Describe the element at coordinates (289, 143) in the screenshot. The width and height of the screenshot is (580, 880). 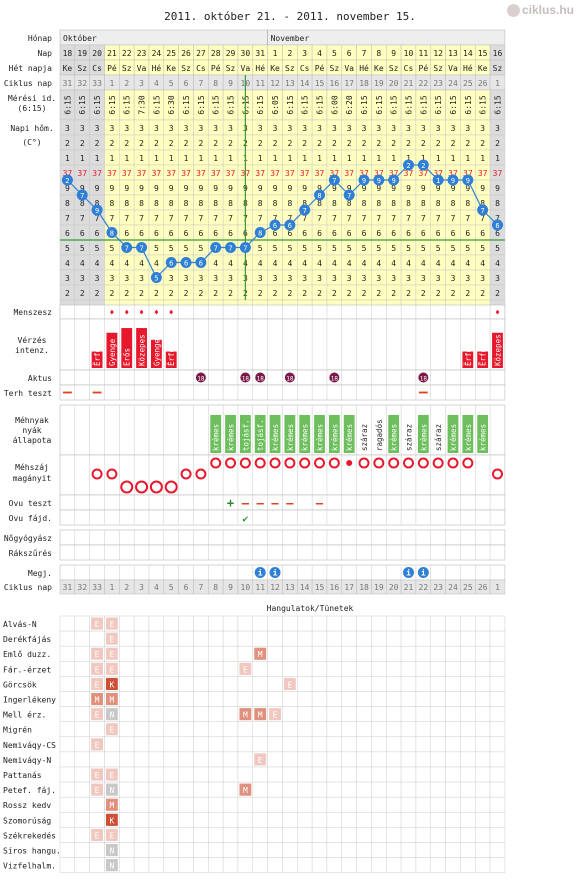
I see `temp-scale-value: 2` at that location.